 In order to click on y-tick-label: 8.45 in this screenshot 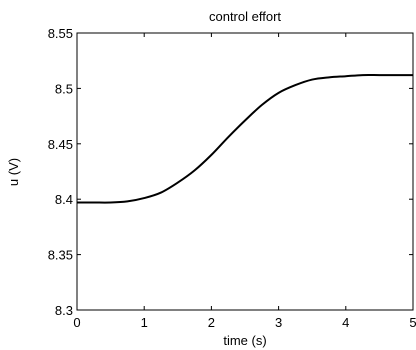, I will do `click(60, 144)`.